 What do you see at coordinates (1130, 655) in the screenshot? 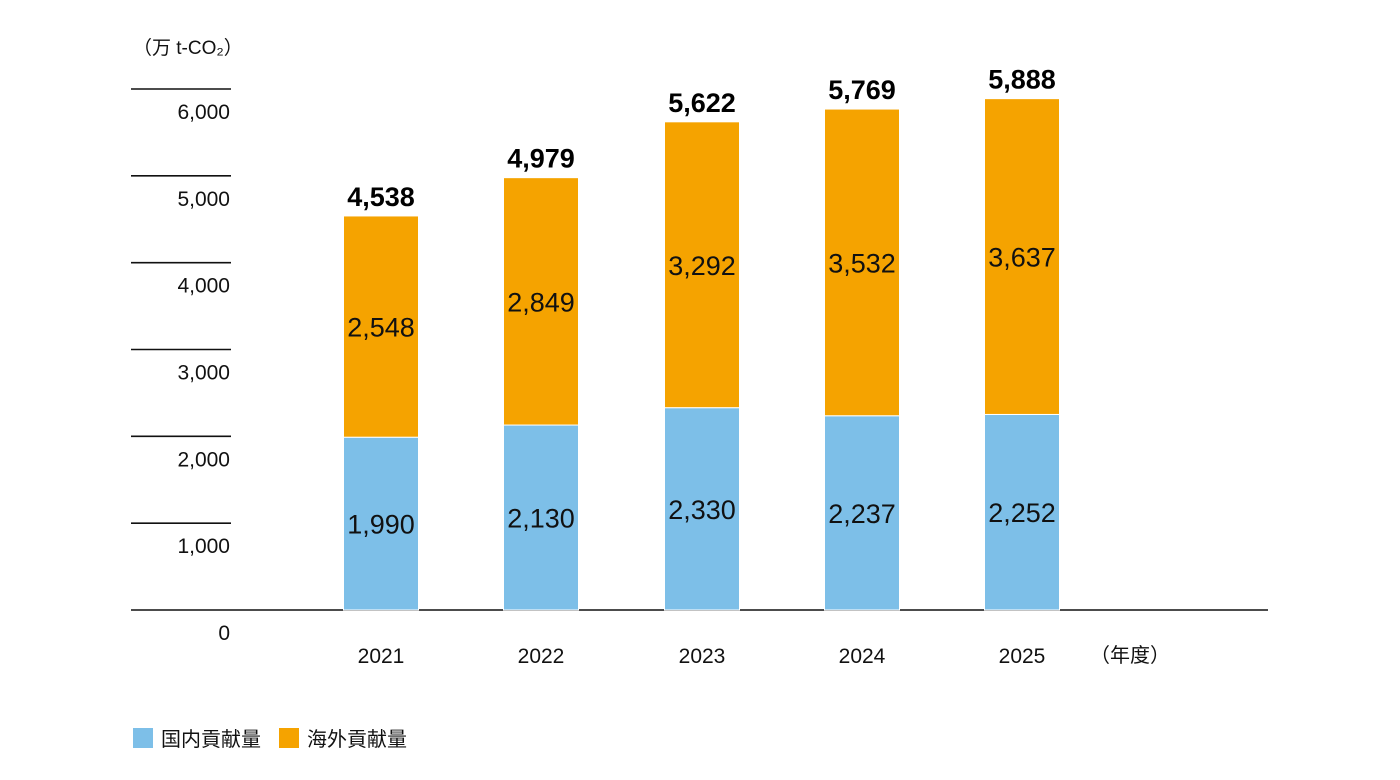
I see `x-axis-unit-label: （年度）` at bounding box center [1130, 655].